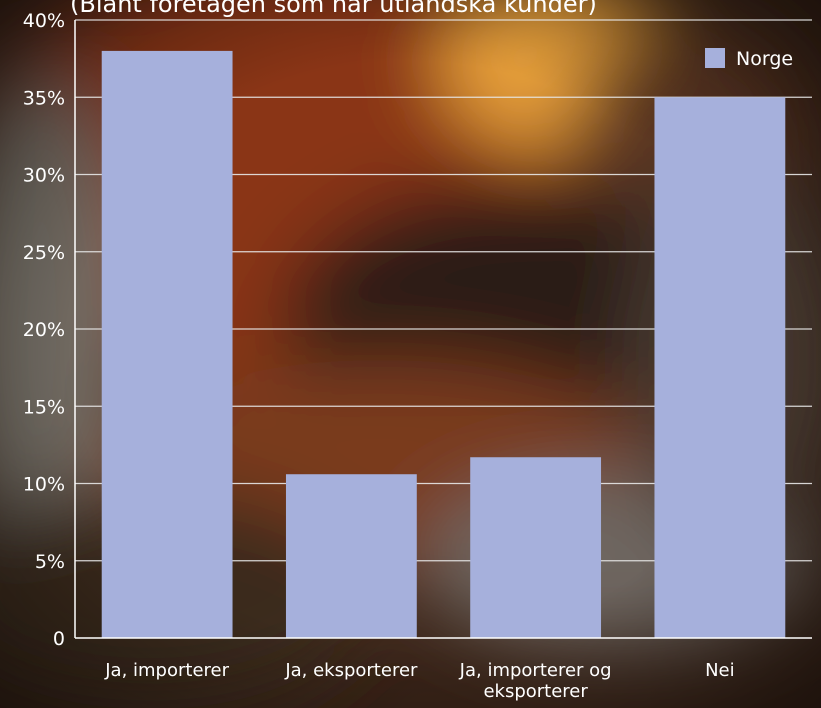  I want to click on y-tick-label: 20%, so click(44, 330).